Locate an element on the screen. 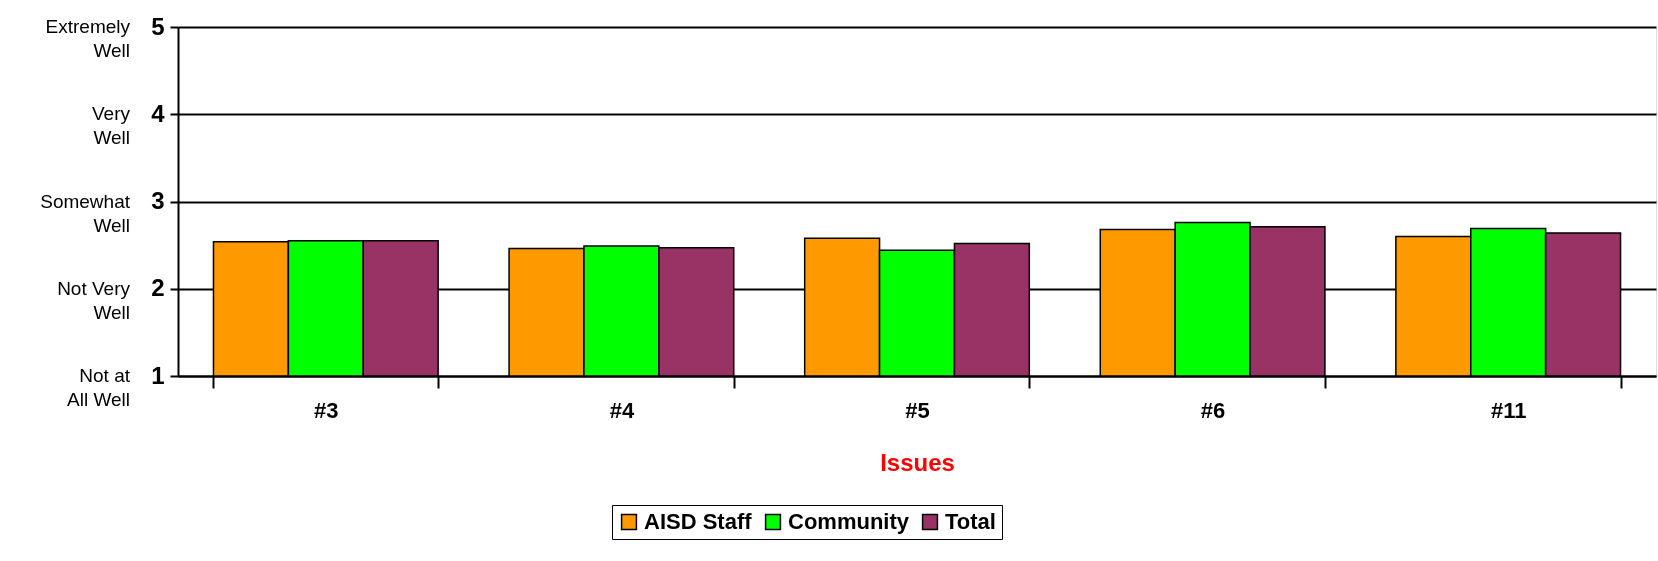 This screenshot has width=1658, height=561. legend-label: Community is located at coordinates (849, 521).